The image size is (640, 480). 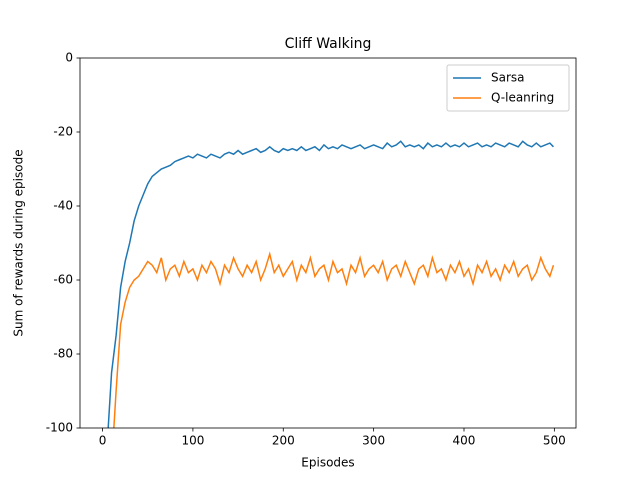 I want to click on legend-label: Q-leanring, so click(x=522, y=98).